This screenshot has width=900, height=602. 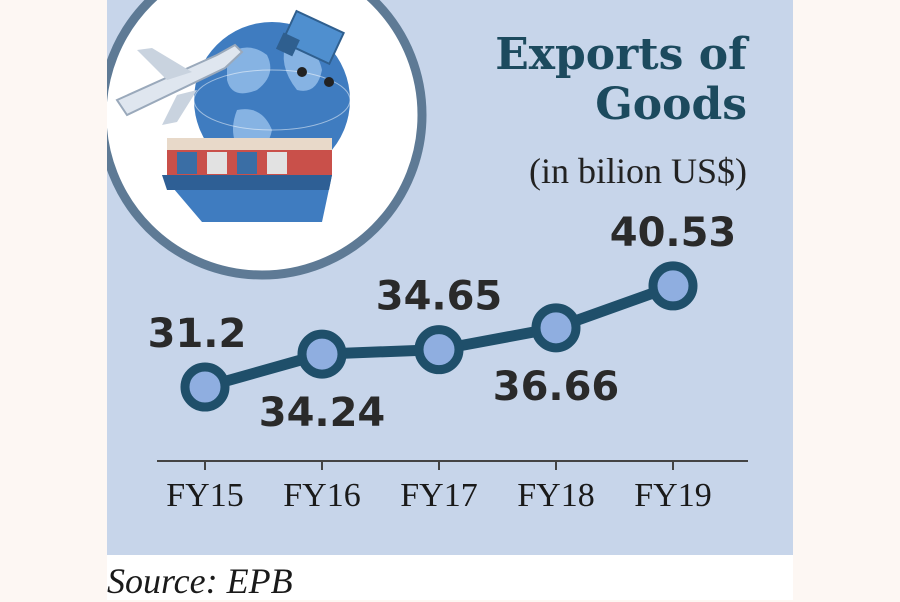 I want to click on x-tick-label-fy18: FY18, so click(x=555, y=495).